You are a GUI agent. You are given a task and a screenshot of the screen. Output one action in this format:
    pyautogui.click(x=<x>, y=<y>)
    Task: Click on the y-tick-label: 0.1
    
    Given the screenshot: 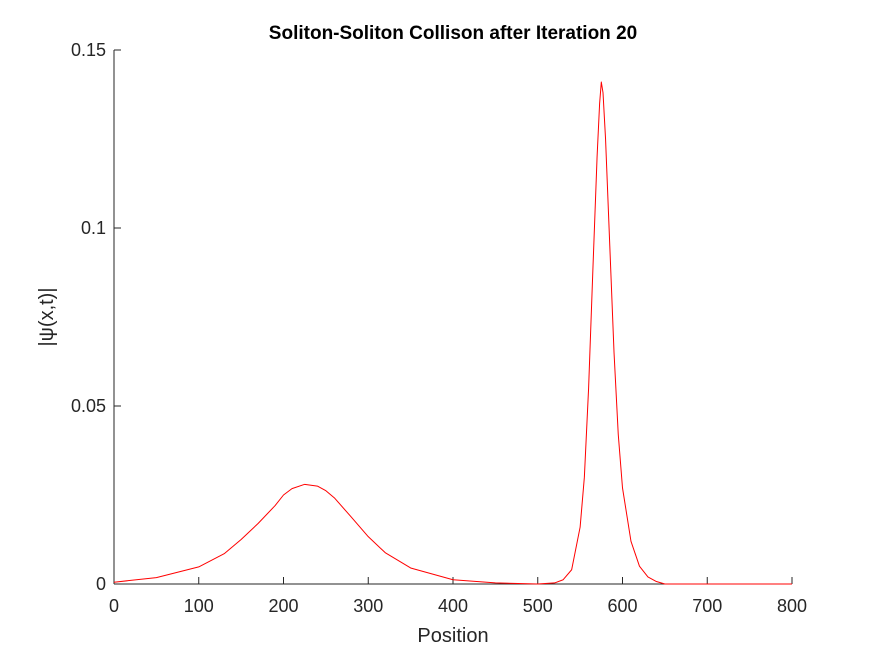 What is the action you would take?
    pyautogui.click(x=93, y=228)
    